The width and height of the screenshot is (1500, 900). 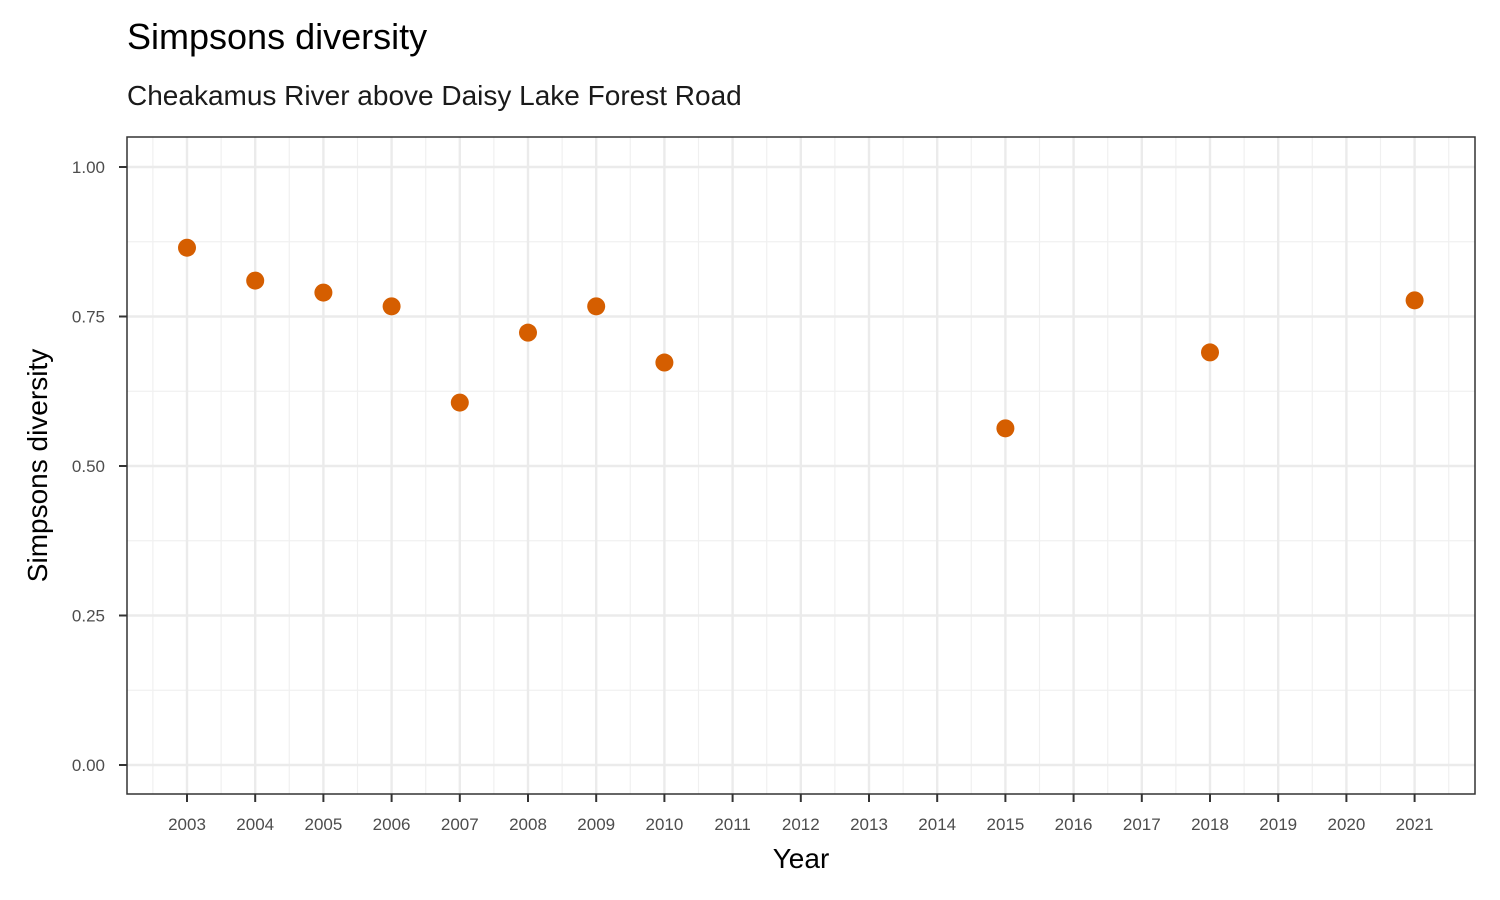 What do you see at coordinates (187, 824) in the screenshot?
I see `x-tick-label: 2003` at bounding box center [187, 824].